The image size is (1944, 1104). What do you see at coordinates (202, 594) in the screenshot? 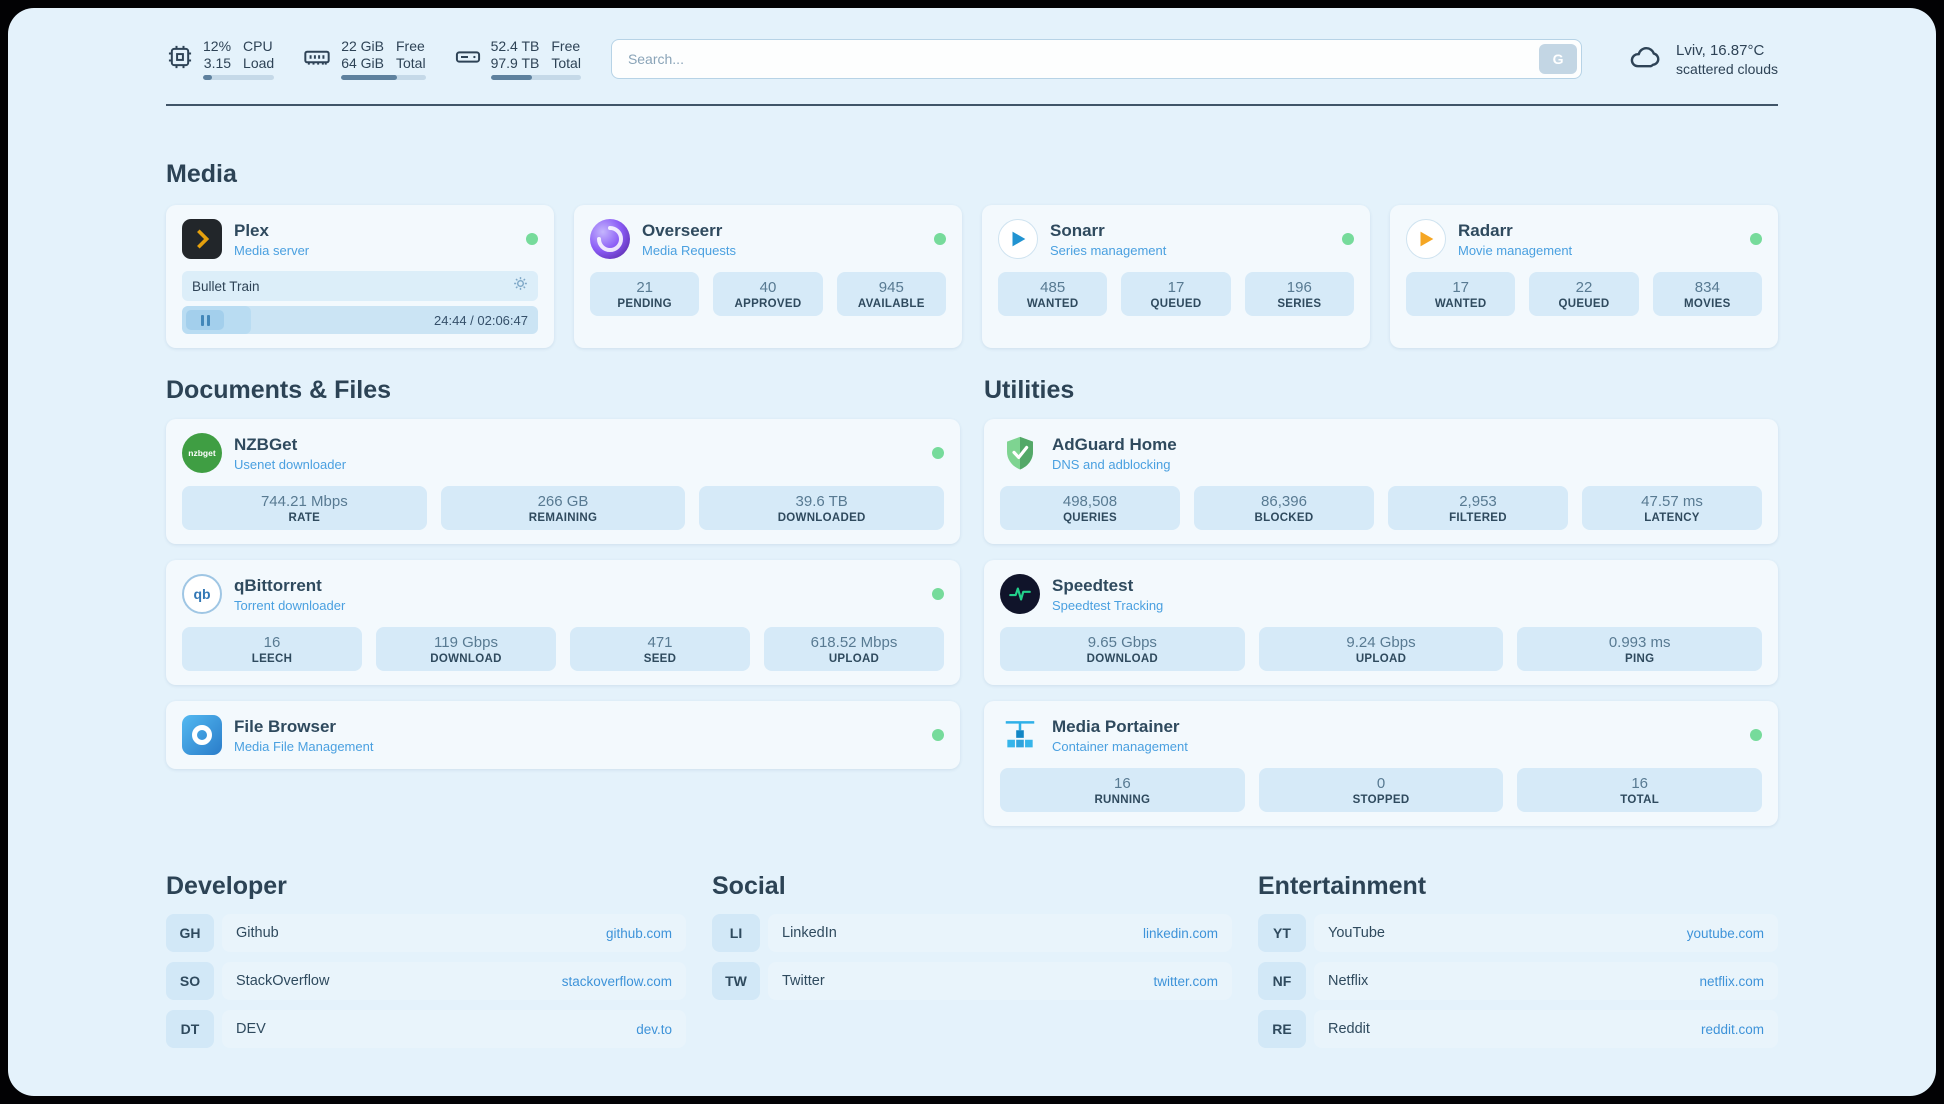
I see `qbittorrent-icon: qb` at bounding box center [202, 594].